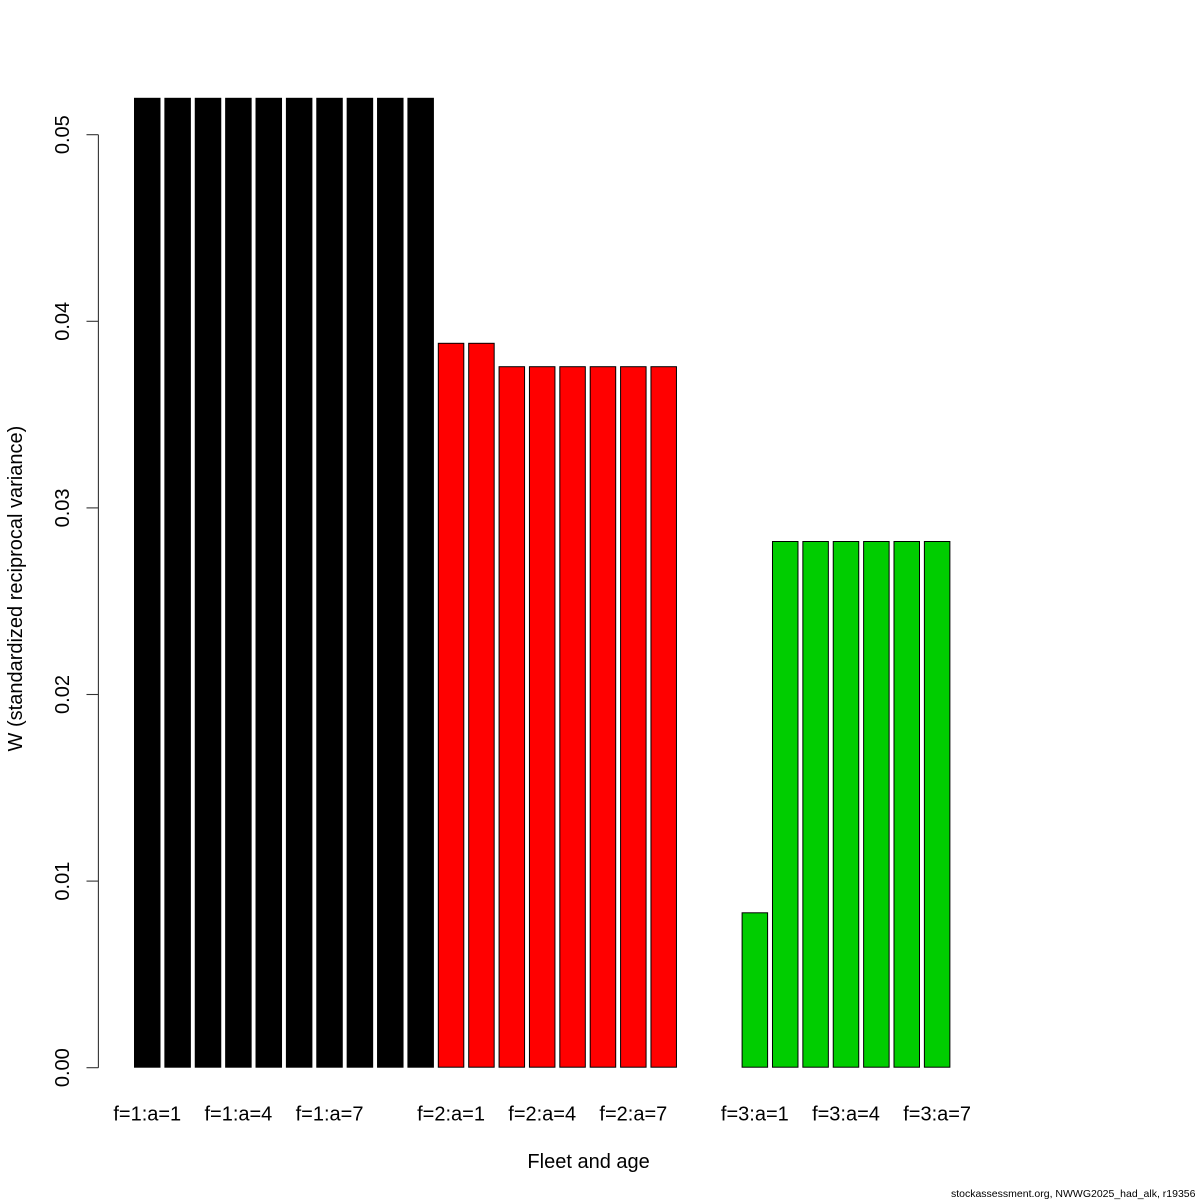 The height and width of the screenshot is (1200, 1200). I want to click on svg-text: f=1:a=4, so click(238, 1115).